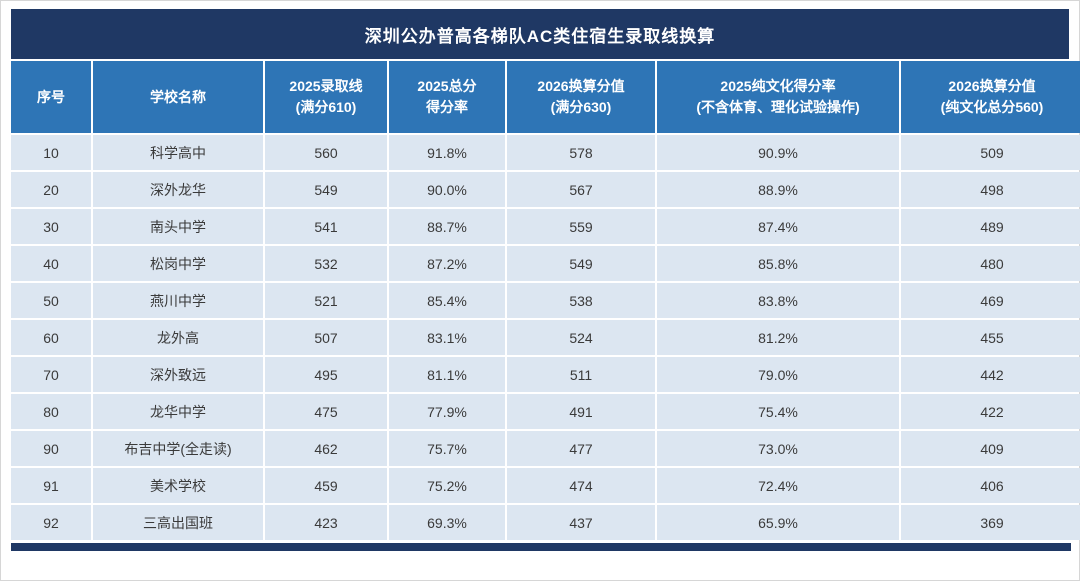  I want to click on table-cell: 30, so click(51, 226).